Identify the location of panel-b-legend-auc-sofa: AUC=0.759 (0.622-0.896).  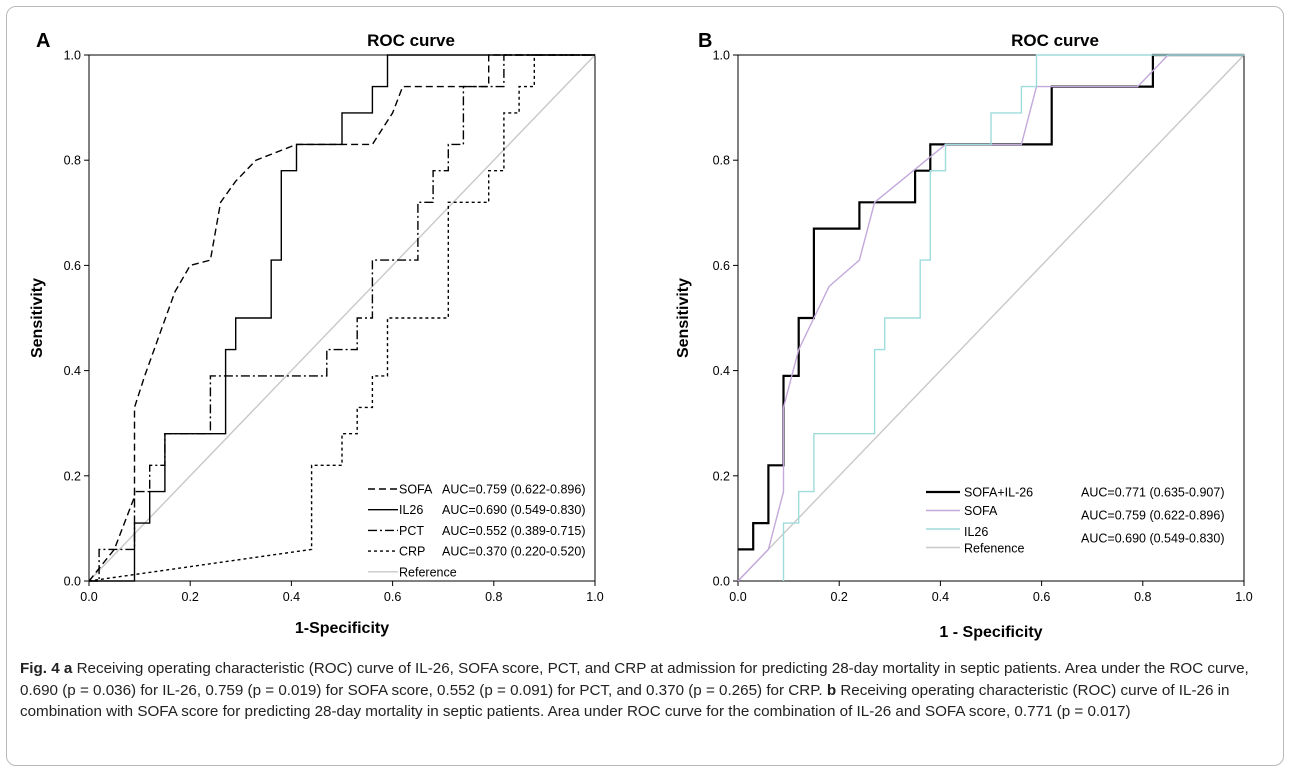
(1153, 516).